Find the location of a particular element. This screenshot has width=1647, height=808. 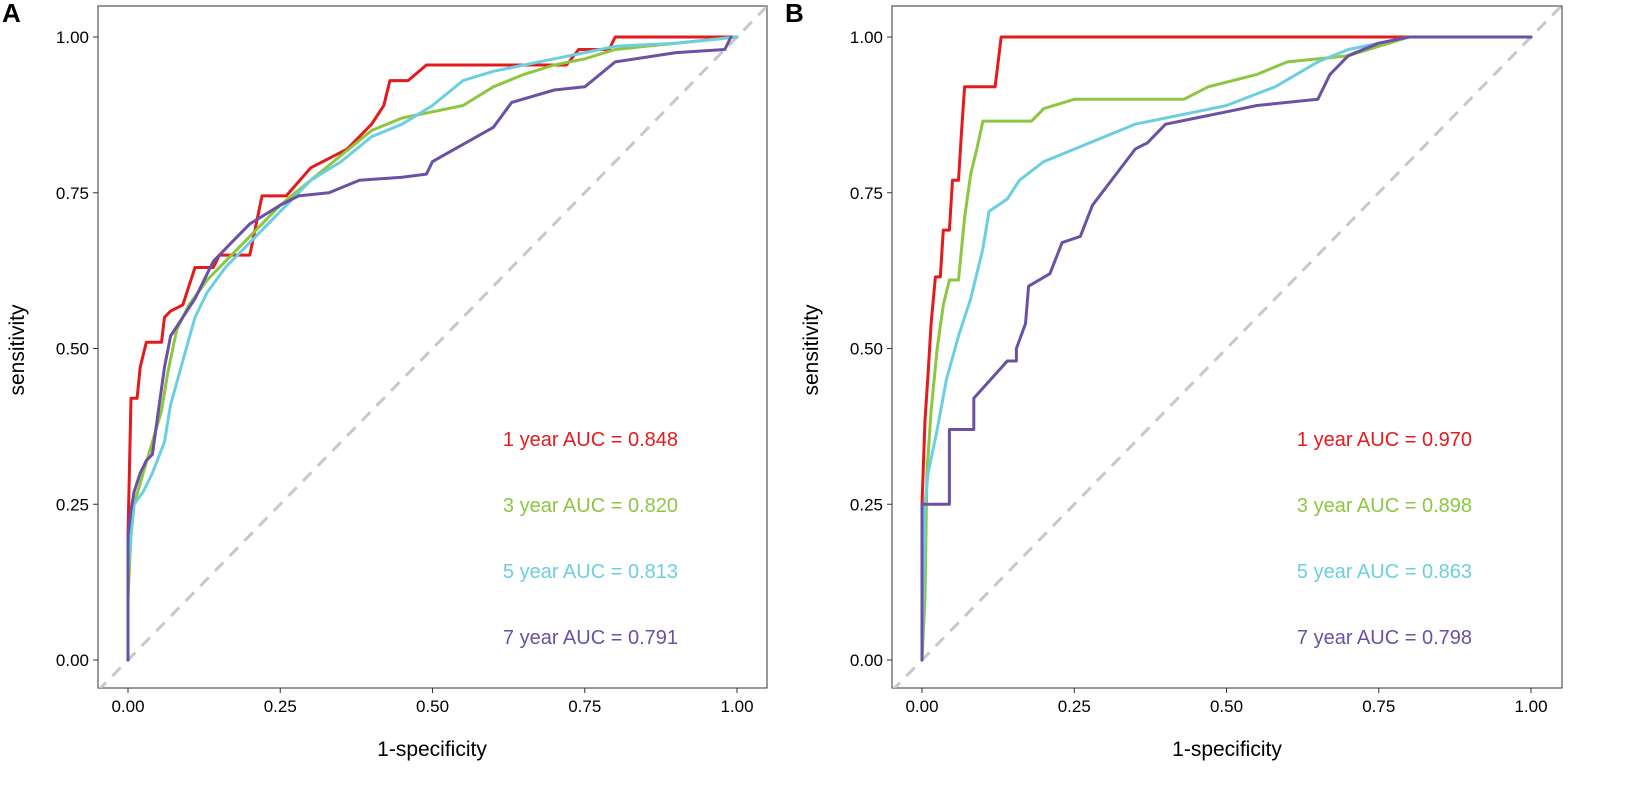

auc-label-5-year: 5 year AUC = 0.813 is located at coordinates (590, 572).